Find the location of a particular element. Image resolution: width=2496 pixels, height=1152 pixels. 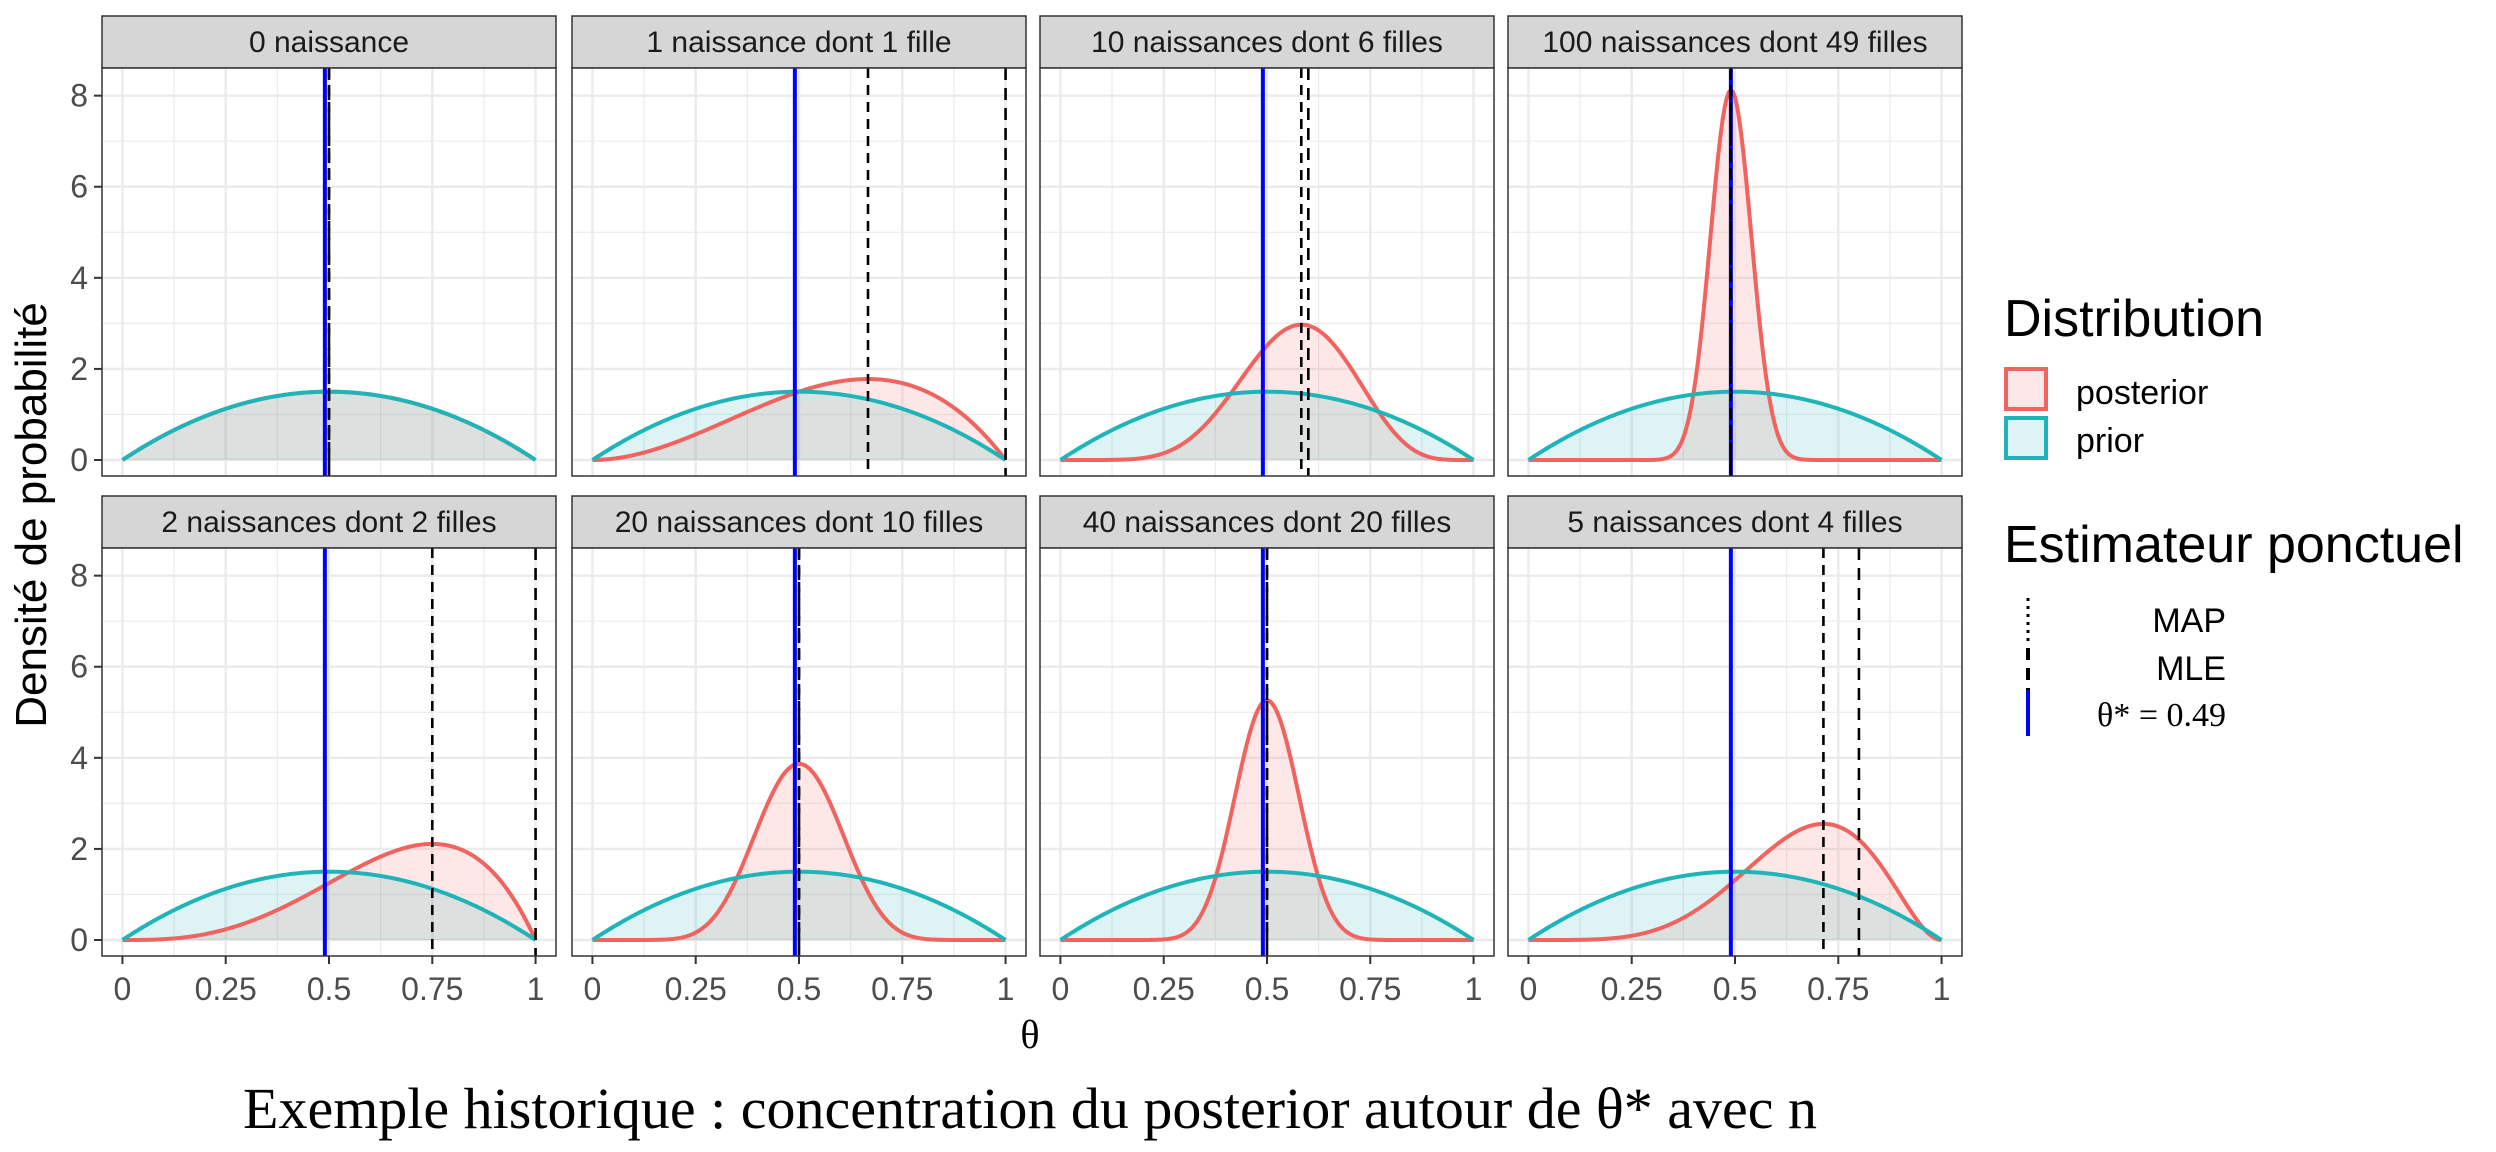

facet-panel: 40 naissances dont 20 filles is located at coordinates (1267, 726).